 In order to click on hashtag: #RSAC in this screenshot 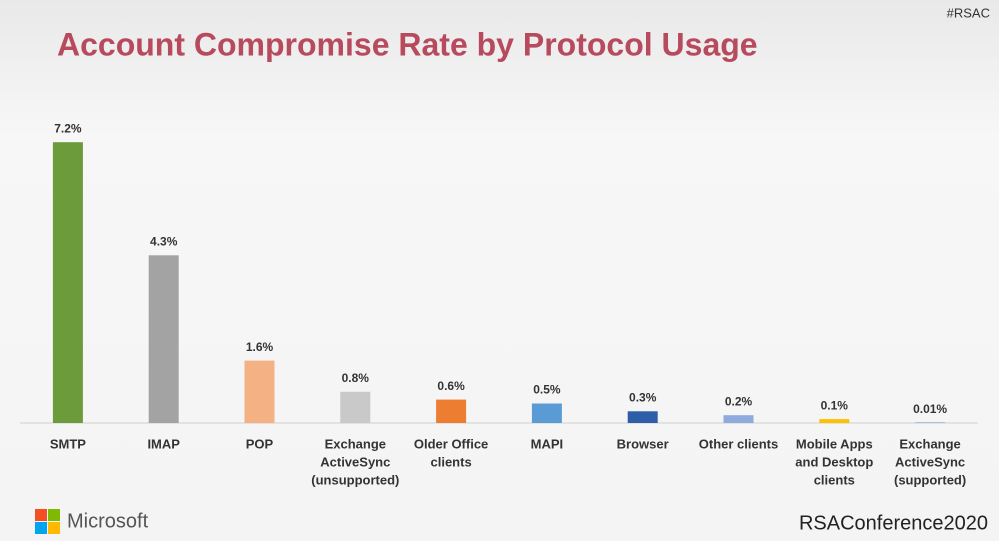, I will do `click(968, 12)`.